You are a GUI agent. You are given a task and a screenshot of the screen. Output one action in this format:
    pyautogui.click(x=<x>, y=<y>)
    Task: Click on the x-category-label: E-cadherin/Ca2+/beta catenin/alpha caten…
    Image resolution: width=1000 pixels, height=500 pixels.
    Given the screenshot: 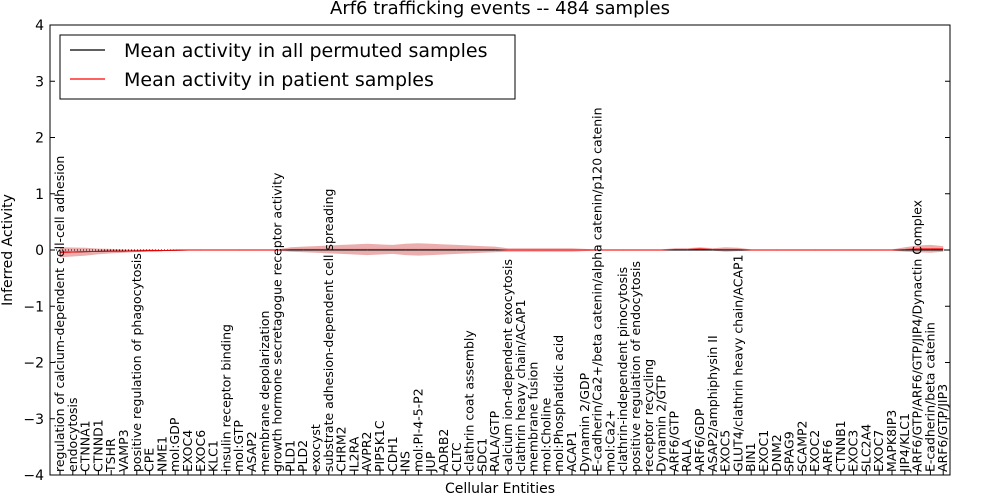 What is the action you would take?
    pyautogui.click(x=597, y=289)
    